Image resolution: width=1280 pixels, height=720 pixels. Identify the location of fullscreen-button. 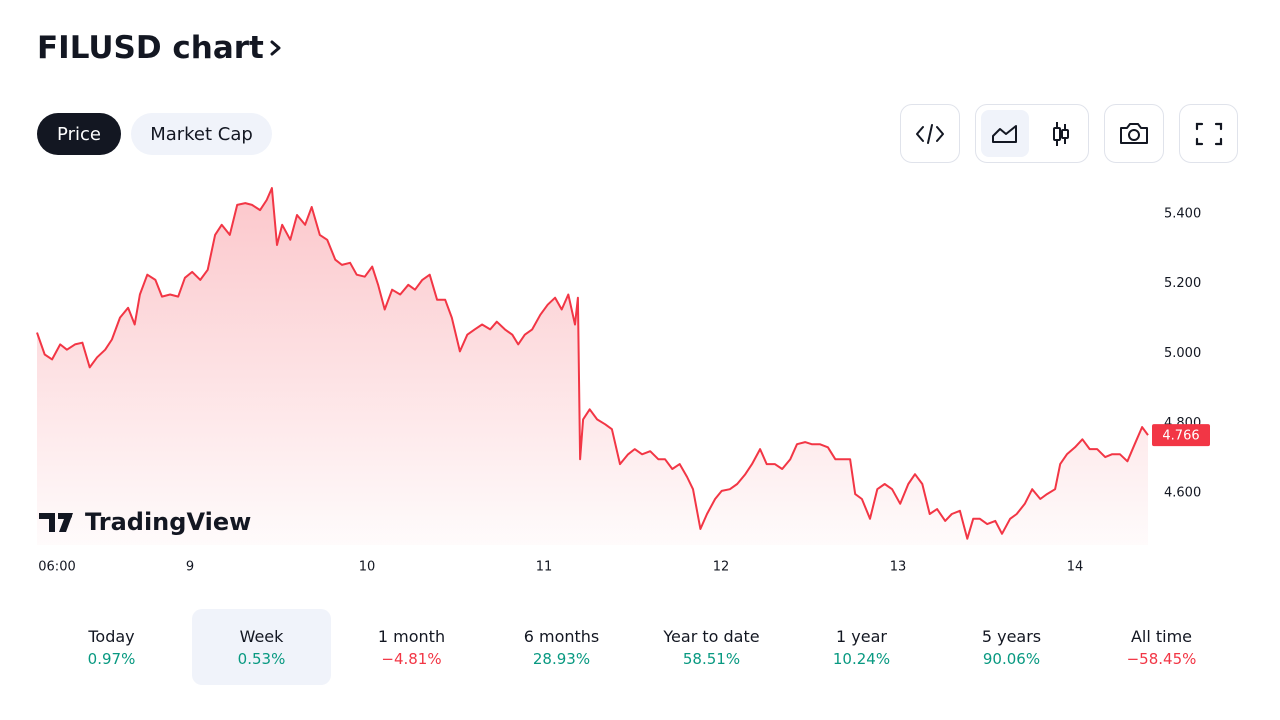
(1208, 133).